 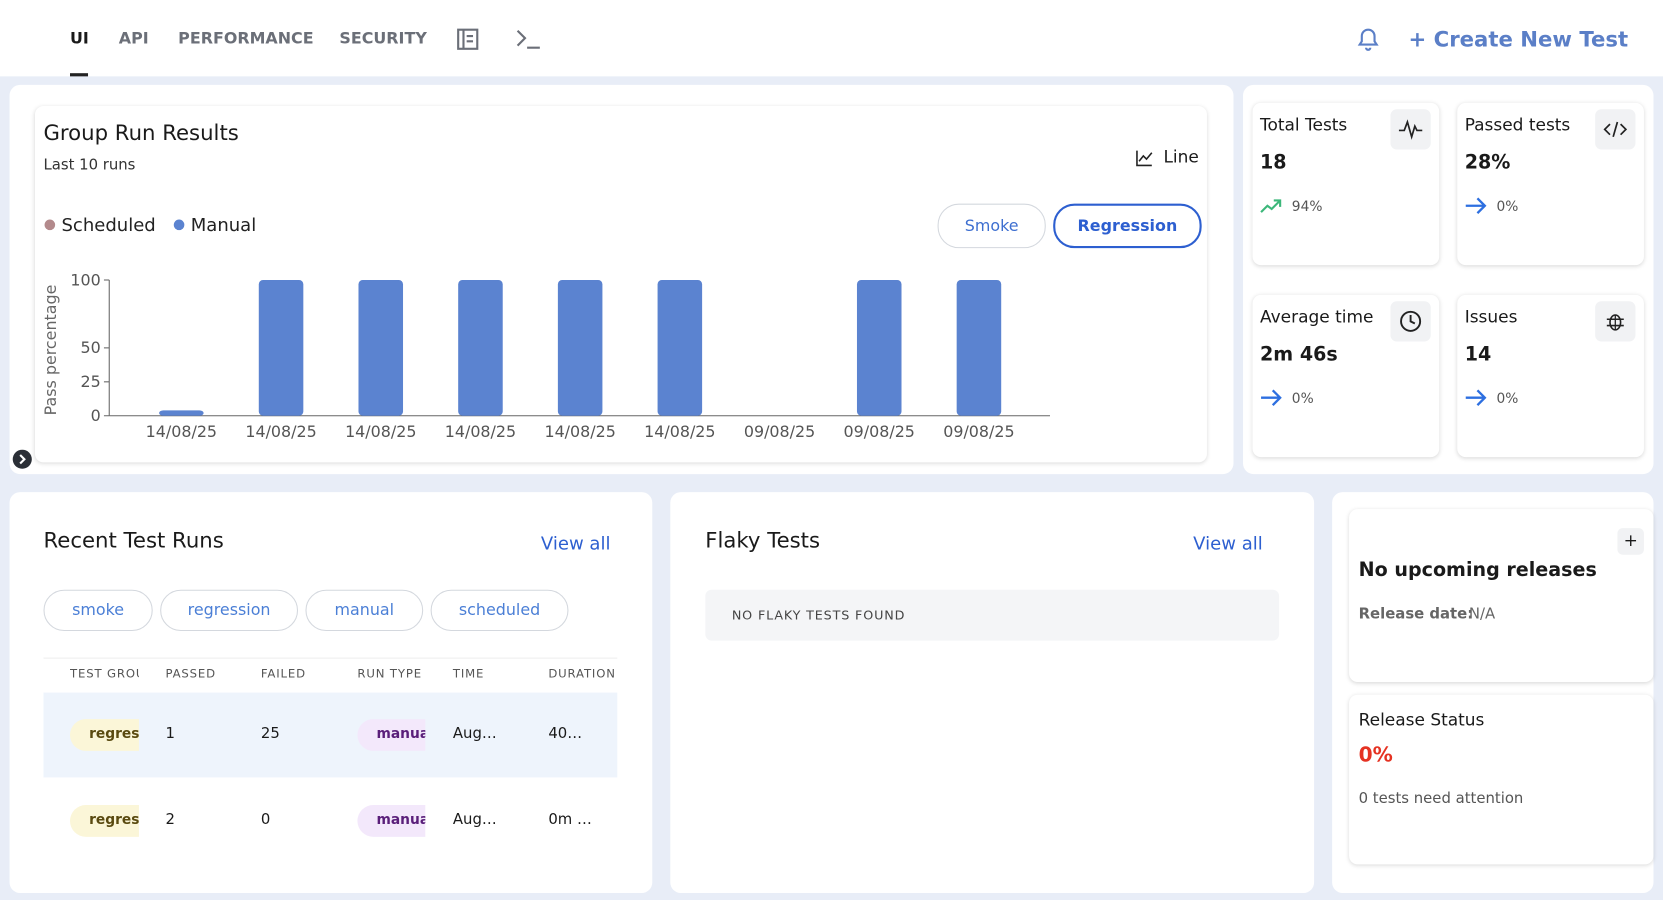 What do you see at coordinates (1298, 354) in the screenshot?
I see `stat-value: 2m 46s` at bounding box center [1298, 354].